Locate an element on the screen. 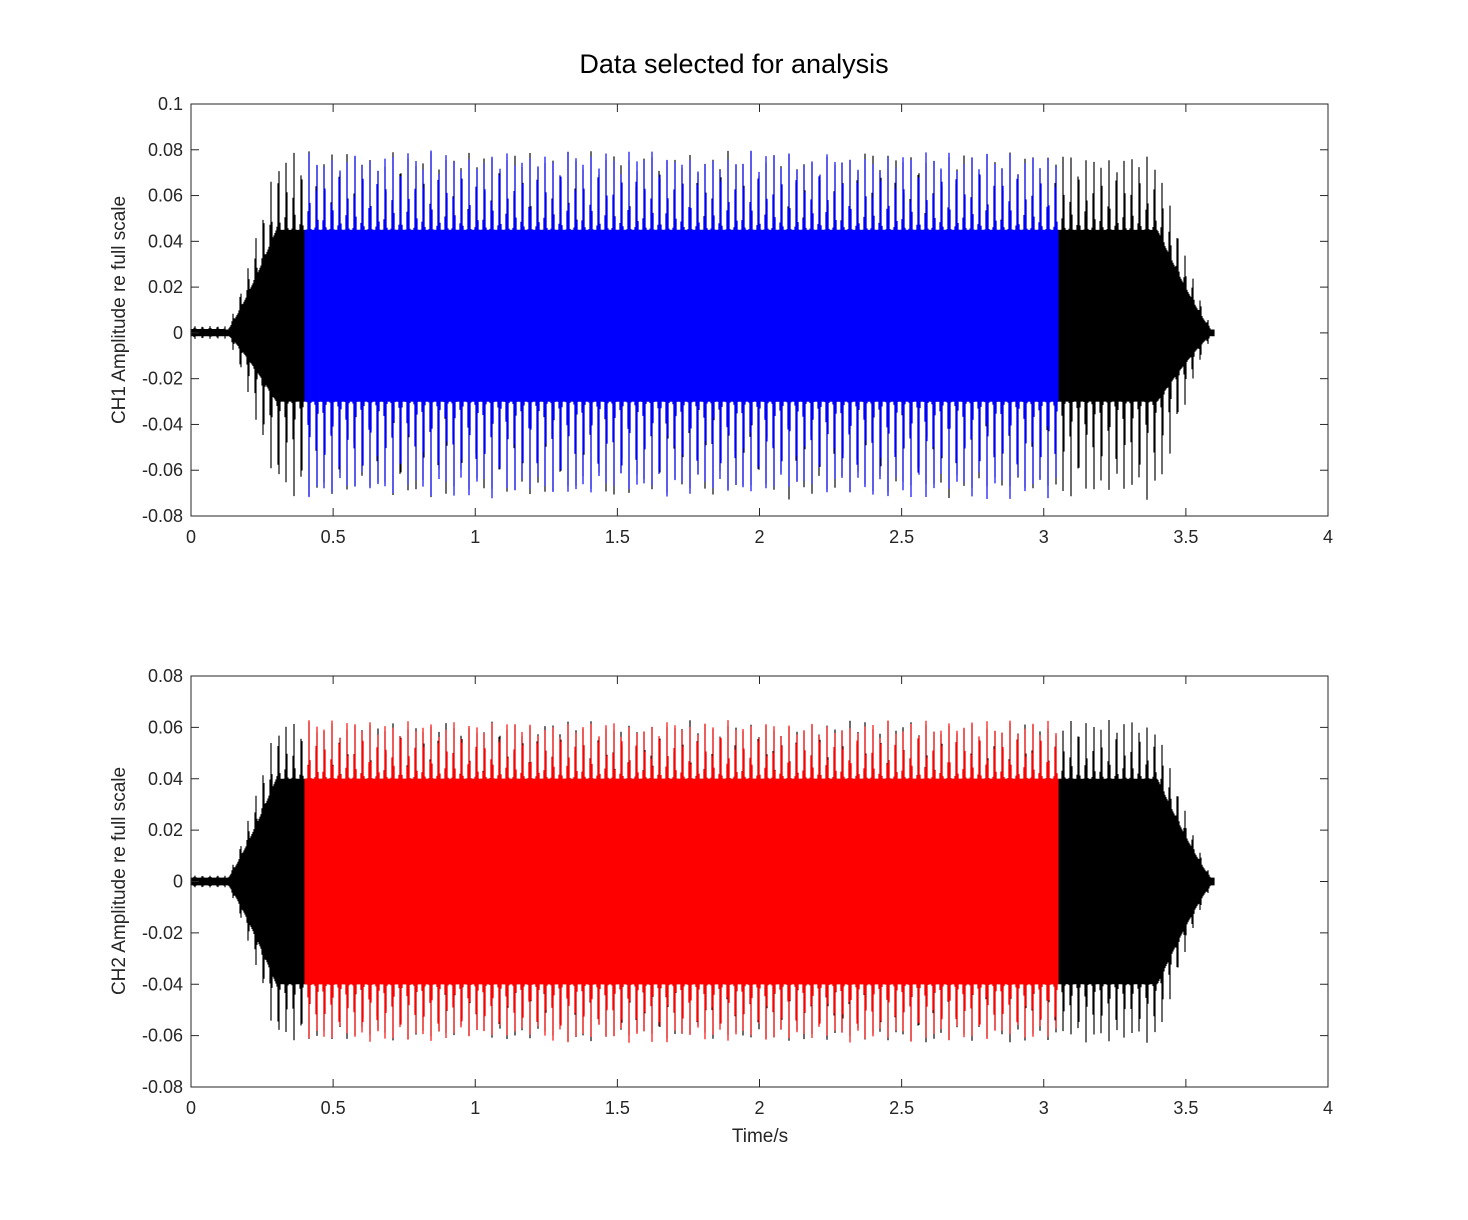  figure-title: Data selected for analysis is located at coordinates (733, 64).